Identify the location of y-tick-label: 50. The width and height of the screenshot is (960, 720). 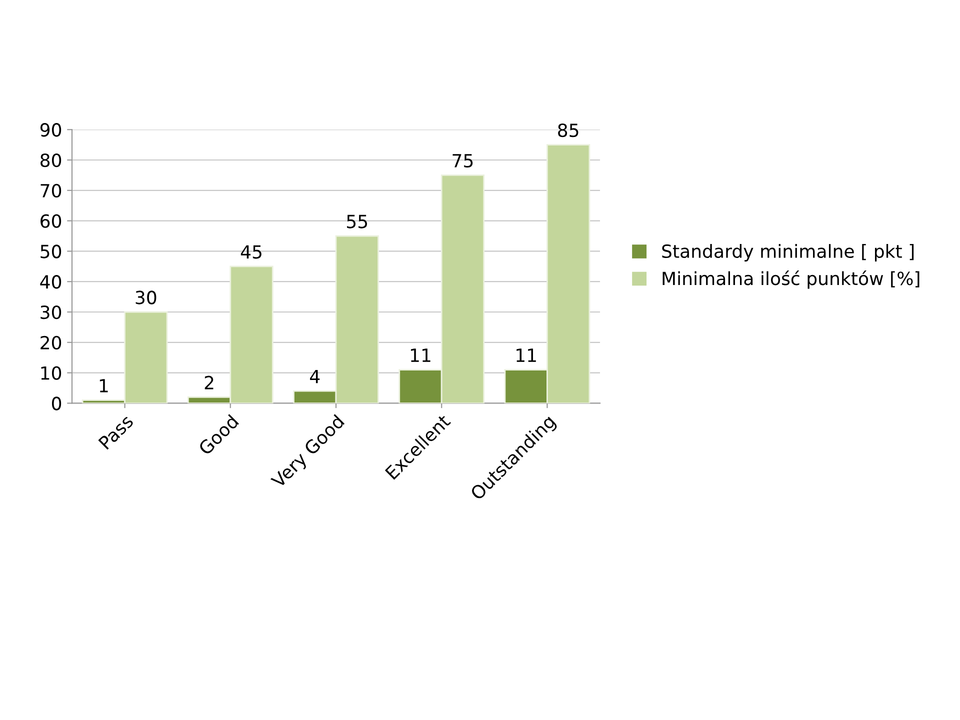
(51, 251).